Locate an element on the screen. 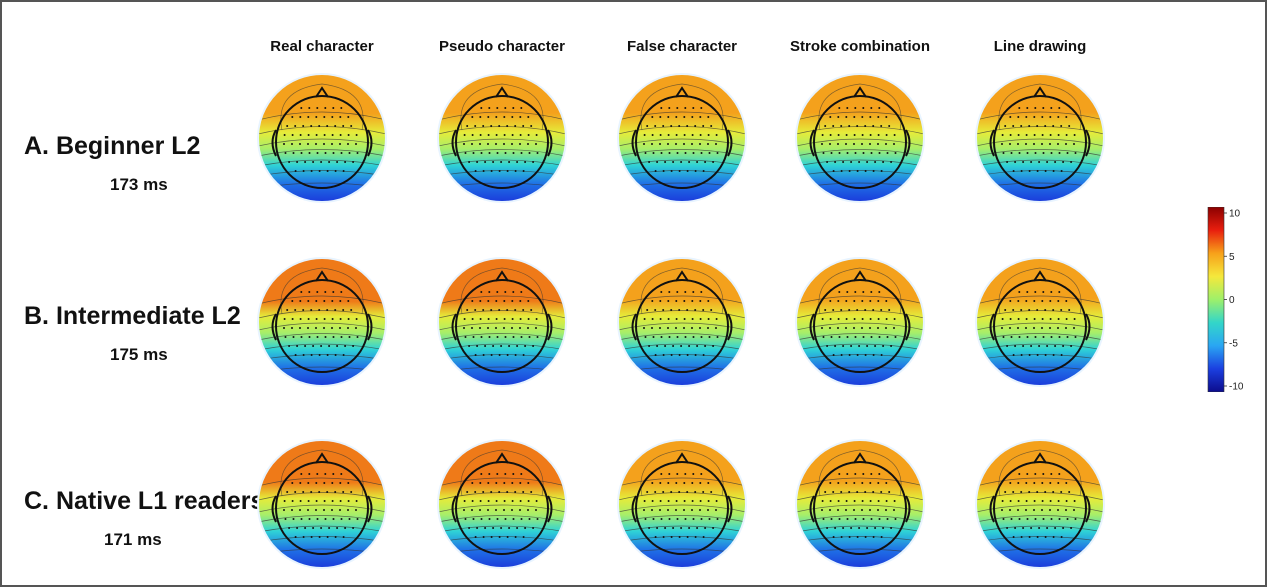  colorbar-gradient is located at coordinates (1216, 299).